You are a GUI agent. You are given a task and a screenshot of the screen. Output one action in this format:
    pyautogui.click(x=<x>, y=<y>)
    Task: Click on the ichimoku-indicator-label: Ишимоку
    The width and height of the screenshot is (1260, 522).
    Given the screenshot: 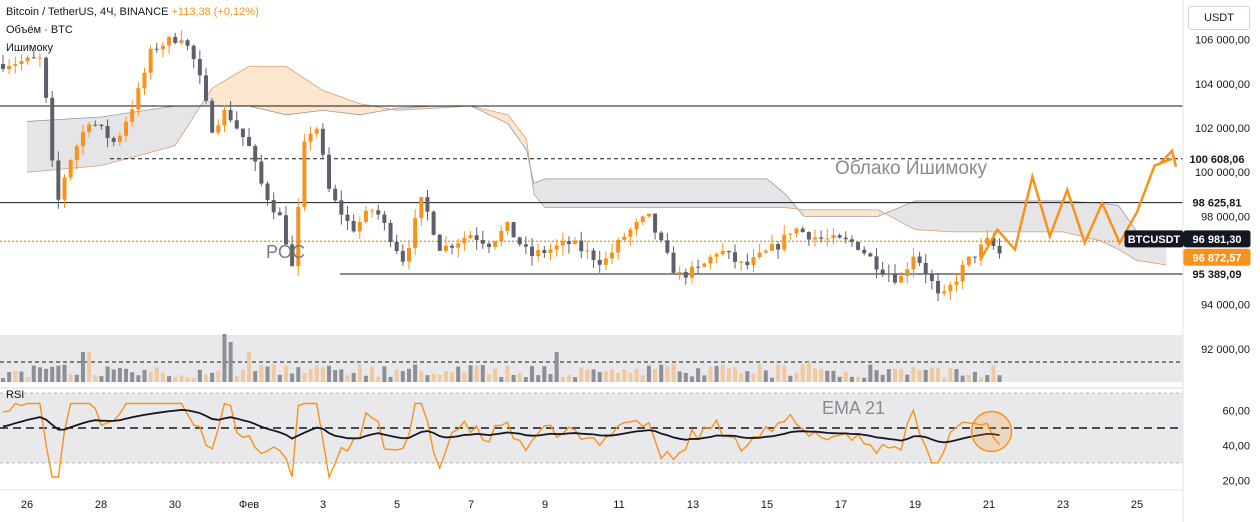 What is the action you would take?
    pyautogui.click(x=29, y=48)
    